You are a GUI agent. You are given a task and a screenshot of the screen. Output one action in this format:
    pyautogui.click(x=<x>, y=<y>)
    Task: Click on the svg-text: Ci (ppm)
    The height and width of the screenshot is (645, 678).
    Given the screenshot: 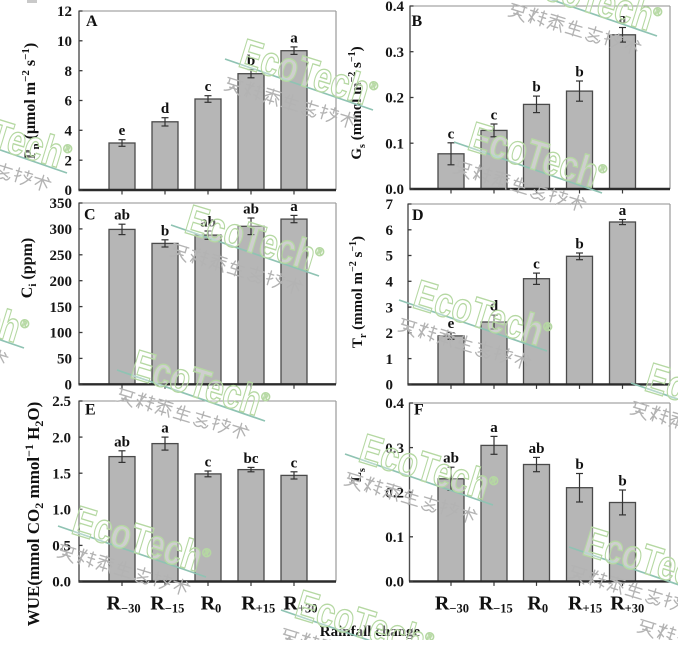 What is the action you would take?
    pyautogui.click(x=29, y=268)
    